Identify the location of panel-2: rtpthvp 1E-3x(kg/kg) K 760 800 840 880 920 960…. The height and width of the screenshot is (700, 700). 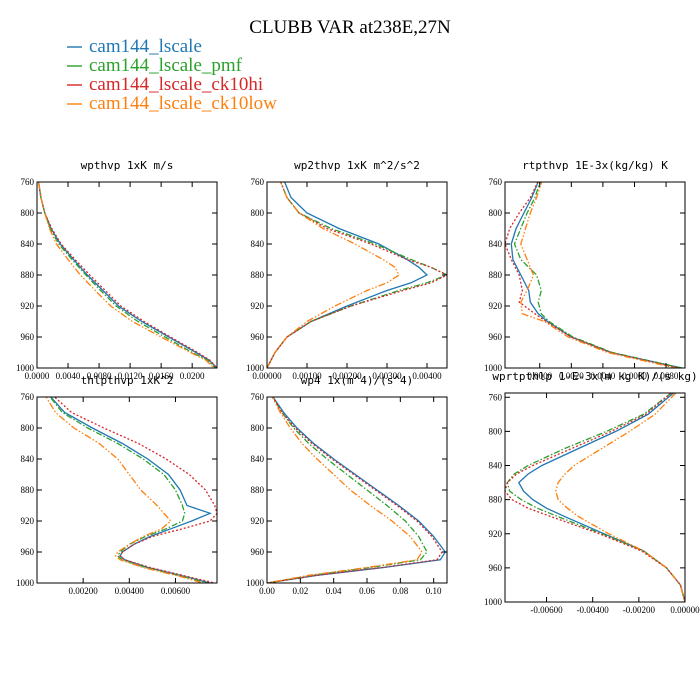
(585, 270).